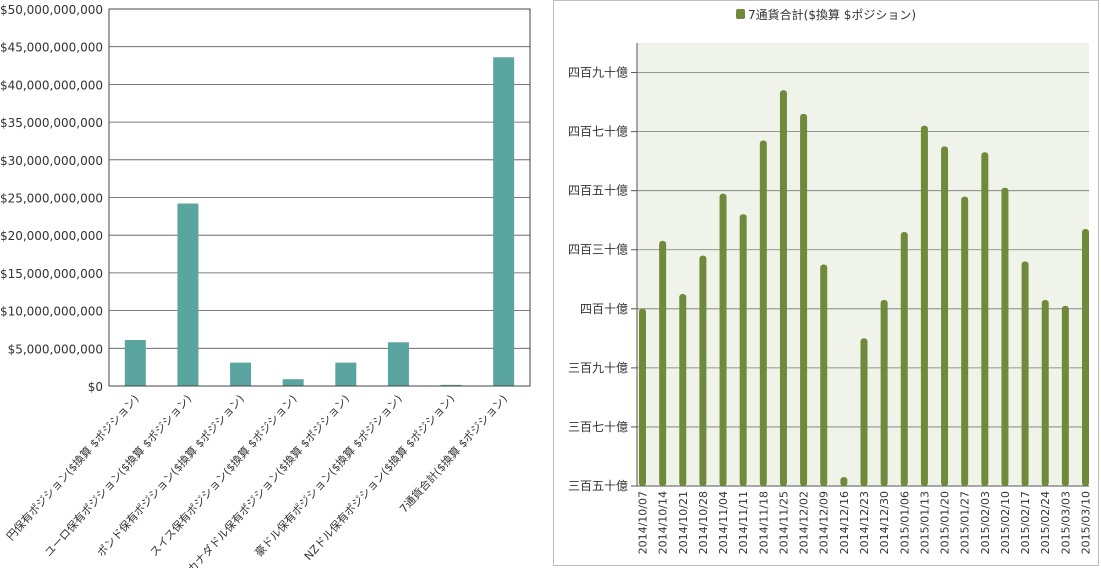 Image resolution: width=1101 pixels, height=568 pixels. Describe the element at coordinates (51, 274) in the screenshot. I see `y-tick-label: $15,000,000,000` at that location.